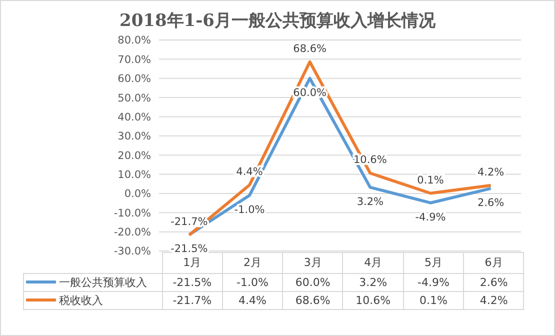 The width and height of the screenshot is (555, 336). I want to click on data-label: -21.7%, so click(192, 300).